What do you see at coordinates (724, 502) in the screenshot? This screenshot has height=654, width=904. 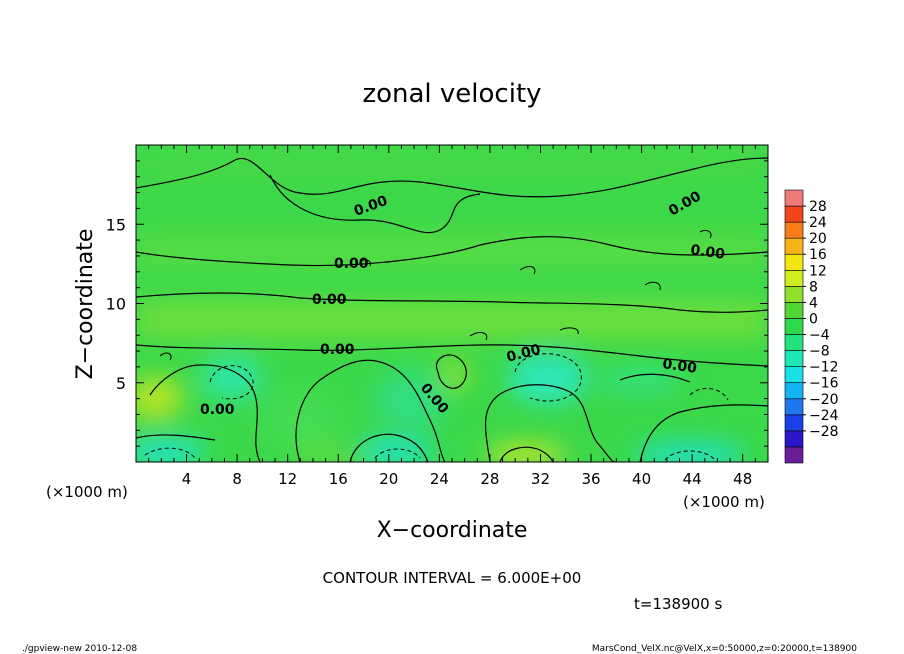 I see `x-unit-right: (×1000 m)` at bounding box center [724, 502].